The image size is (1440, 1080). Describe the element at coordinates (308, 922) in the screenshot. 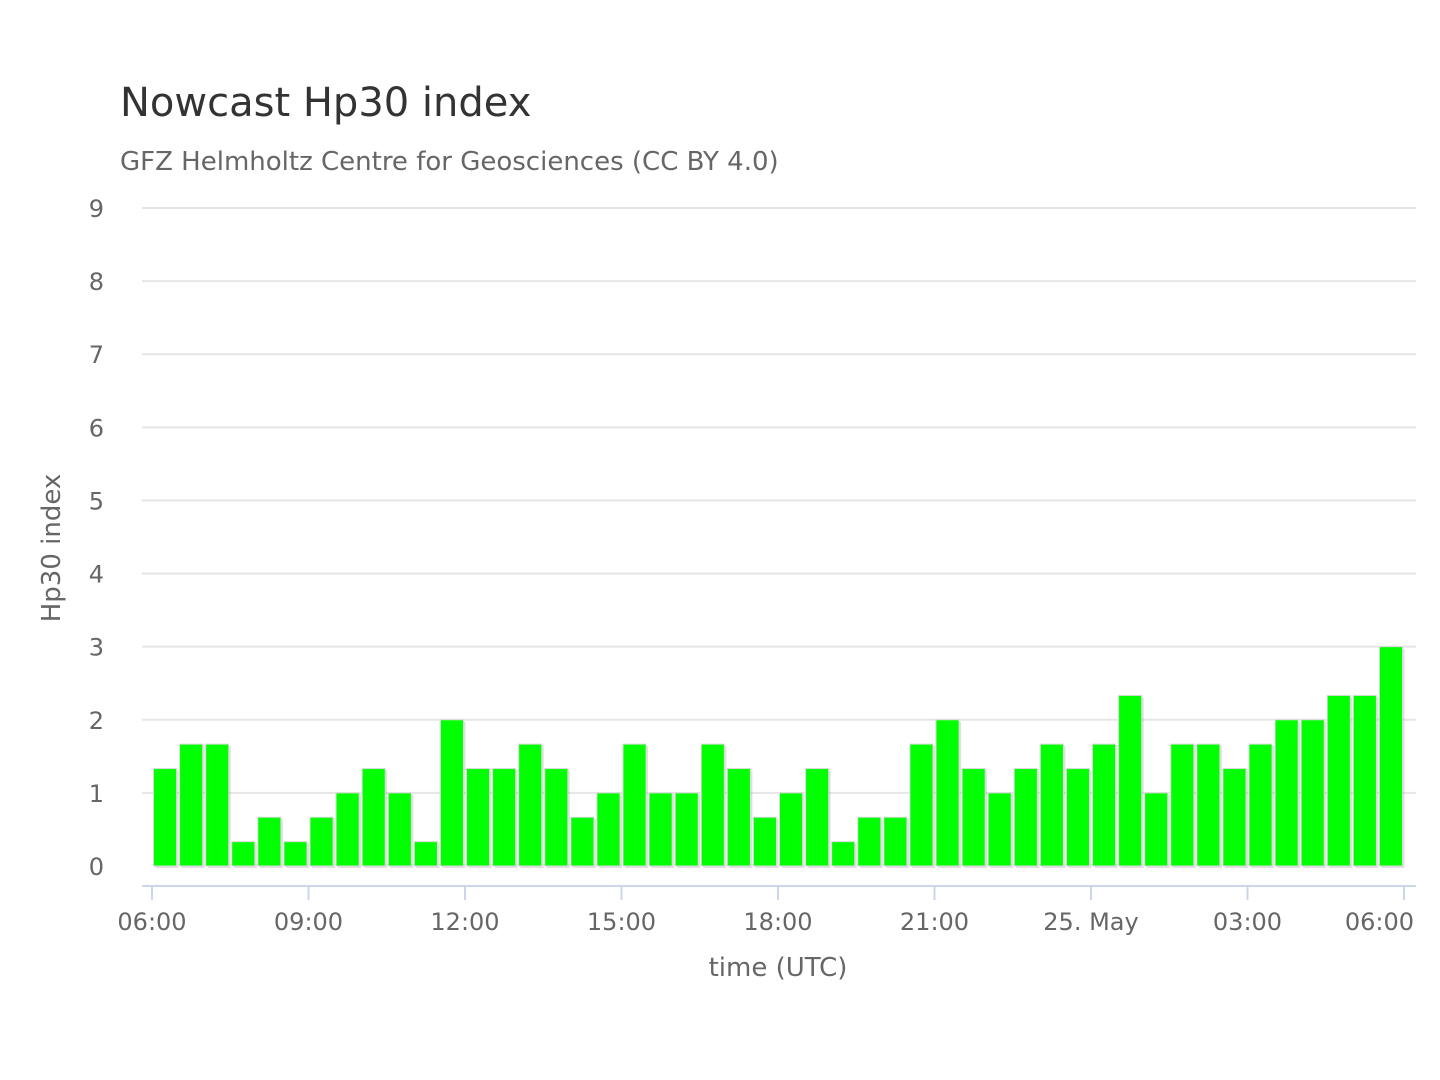

I see `x-tick-label: 09:00` at that location.